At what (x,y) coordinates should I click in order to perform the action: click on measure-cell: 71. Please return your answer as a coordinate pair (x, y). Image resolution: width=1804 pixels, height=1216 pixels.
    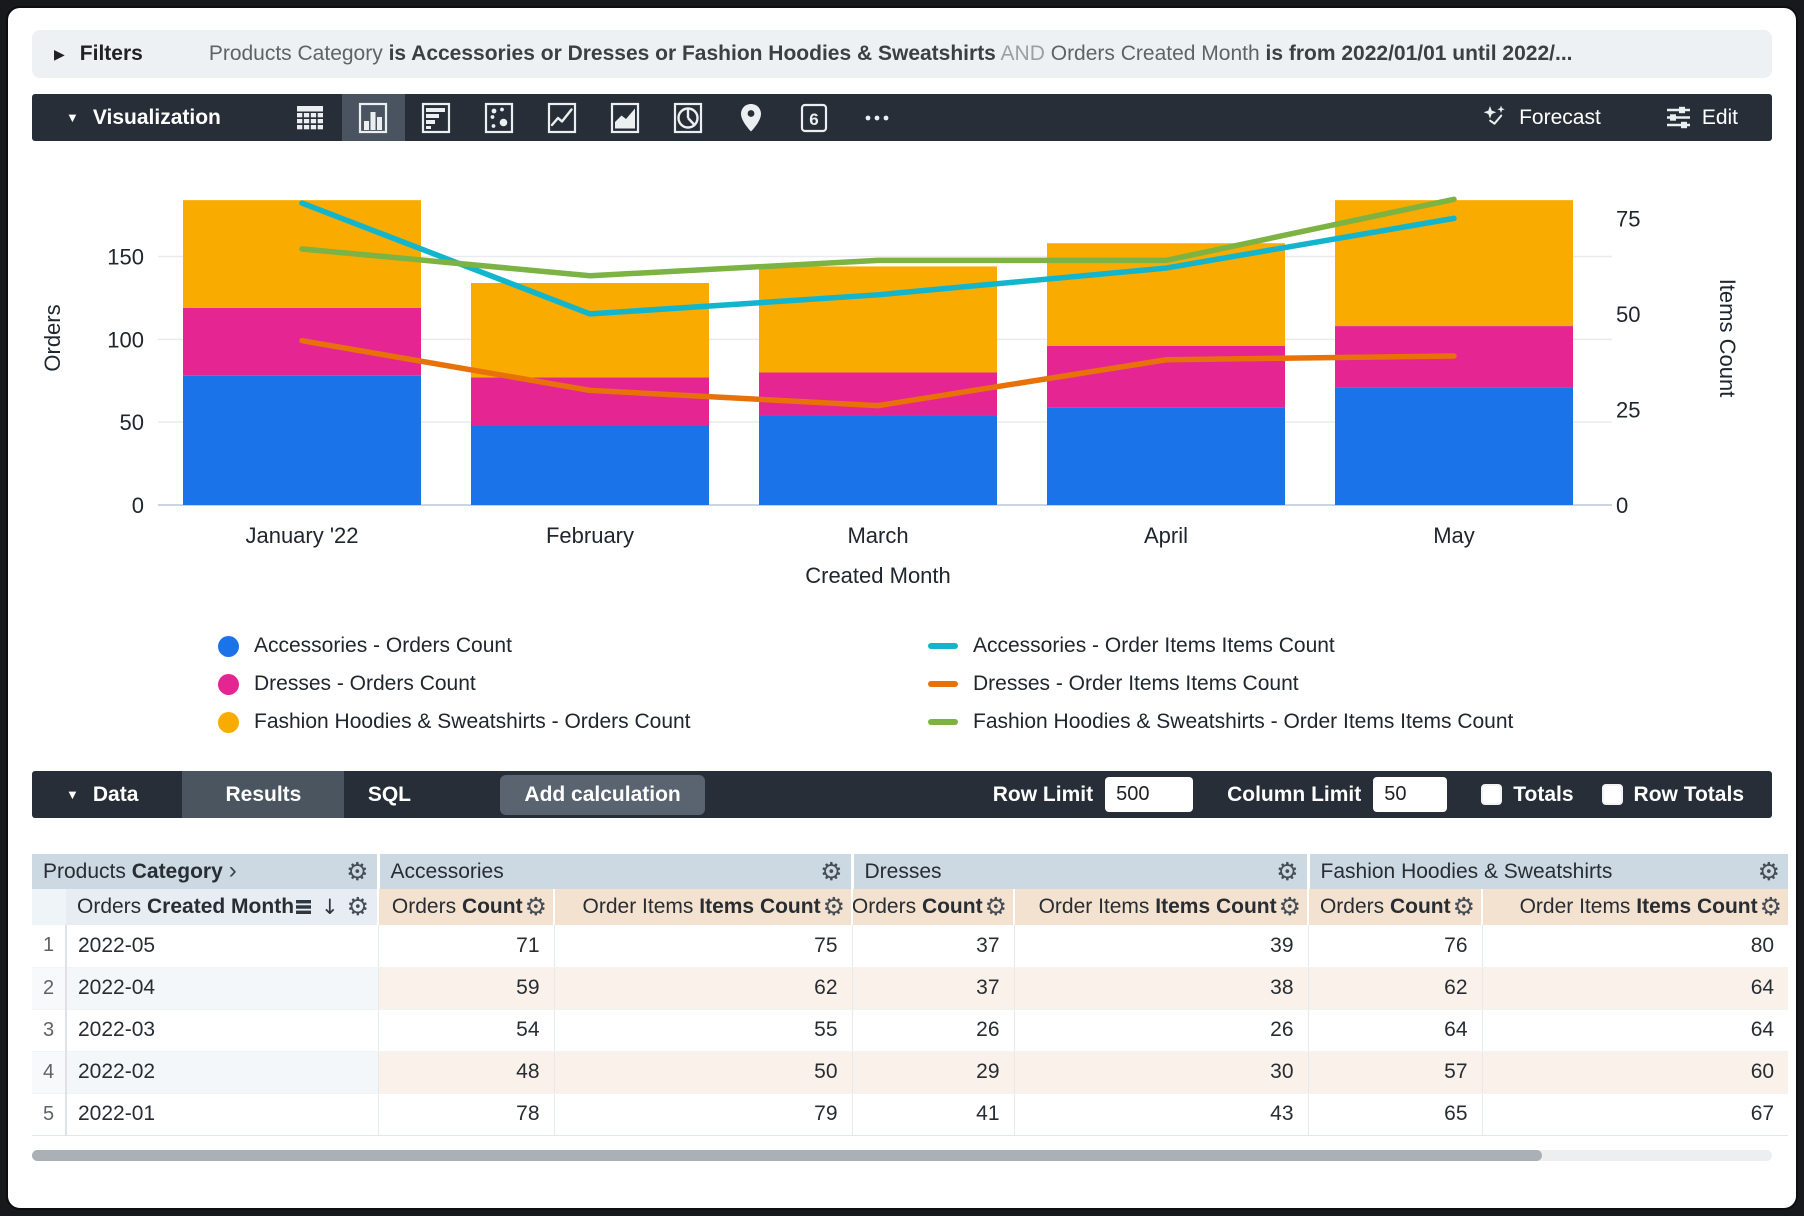
    Looking at the image, I should click on (466, 946).